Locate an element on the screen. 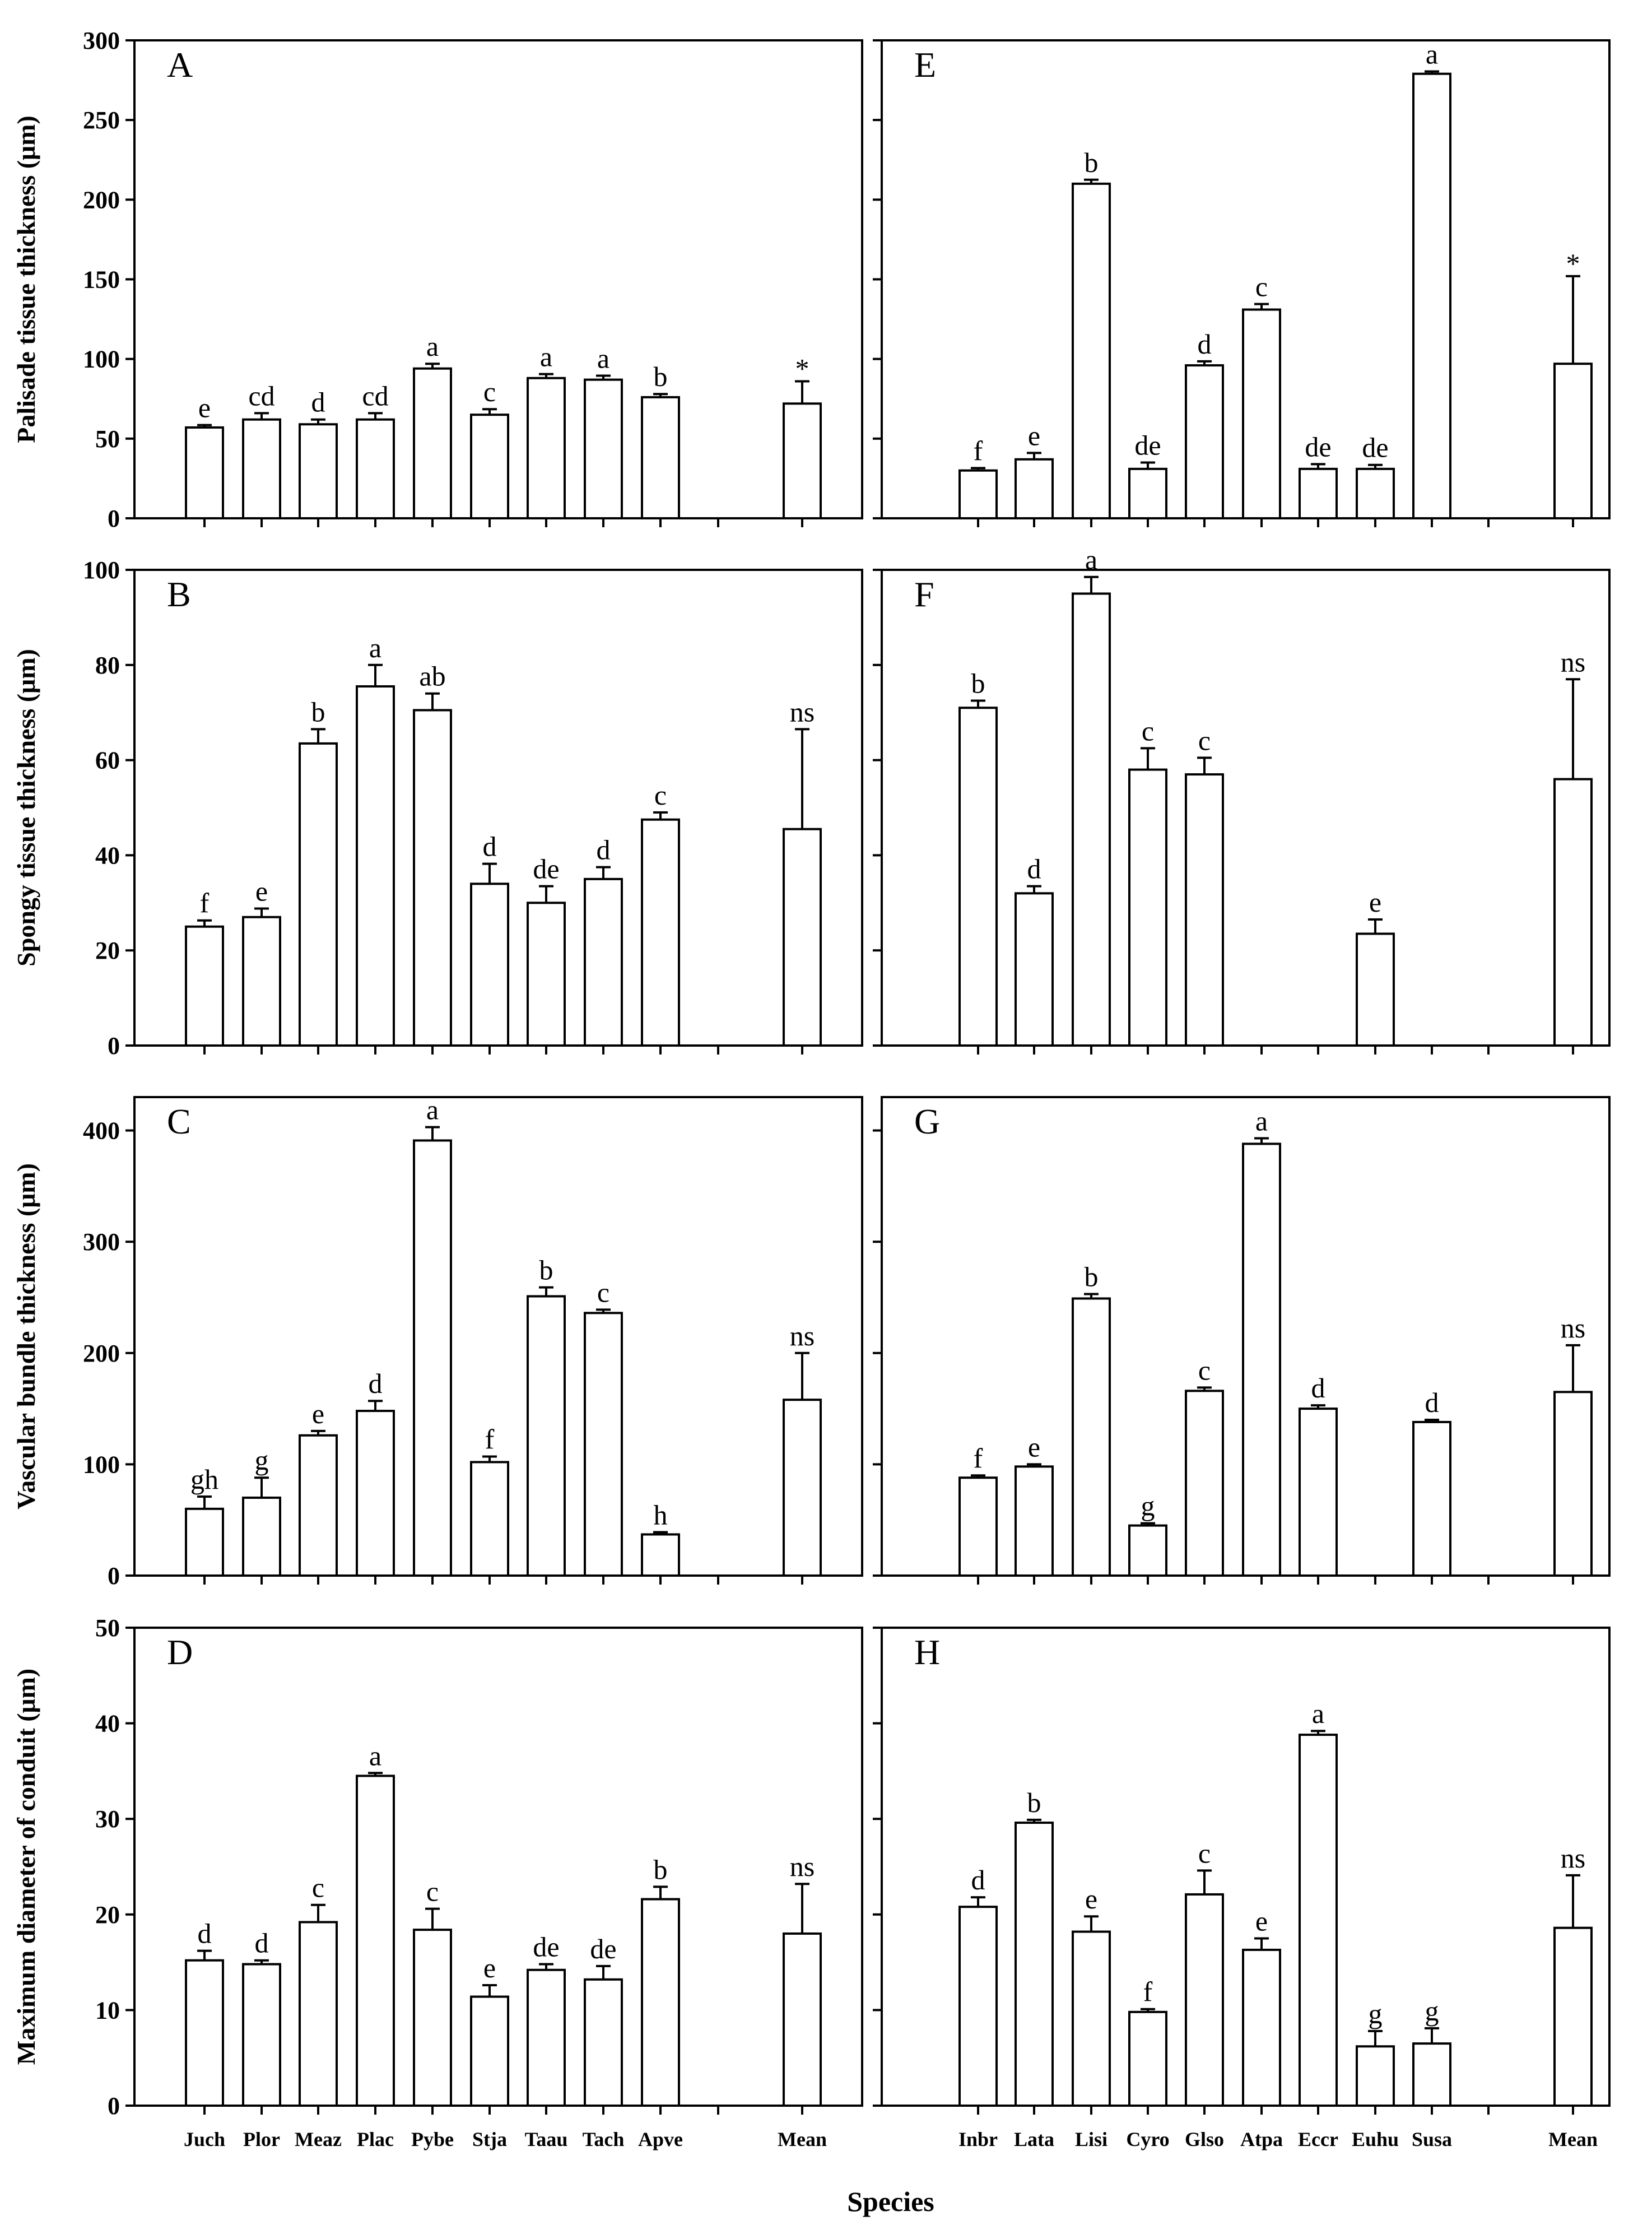 The image size is (1652, 2225). significance-label: f is located at coordinates (978, 450).